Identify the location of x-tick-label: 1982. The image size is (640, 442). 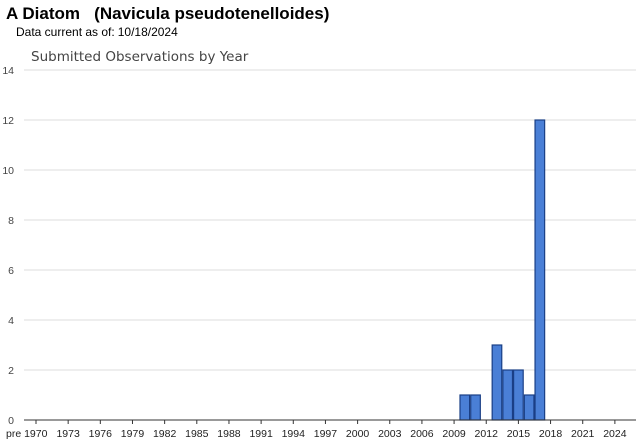
(165, 434).